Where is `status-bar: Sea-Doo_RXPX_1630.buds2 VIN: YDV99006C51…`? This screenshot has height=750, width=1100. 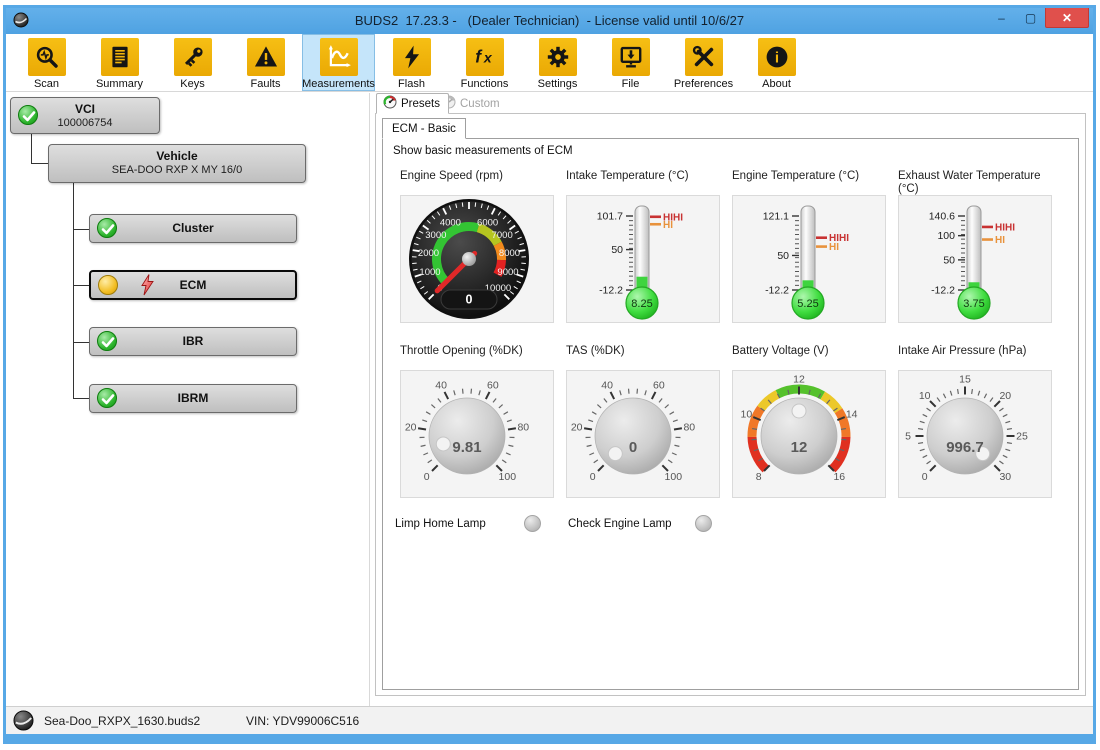 status-bar: Sea-Doo_RXPX_1630.buds2 VIN: YDV99006C51… is located at coordinates (549, 720).